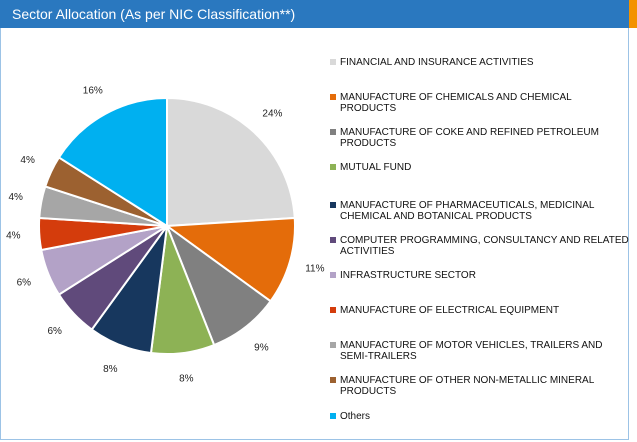  What do you see at coordinates (480, 167) in the screenshot?
I see `legend-item: MUTUAL FUND` at bounding box center [480, 167].